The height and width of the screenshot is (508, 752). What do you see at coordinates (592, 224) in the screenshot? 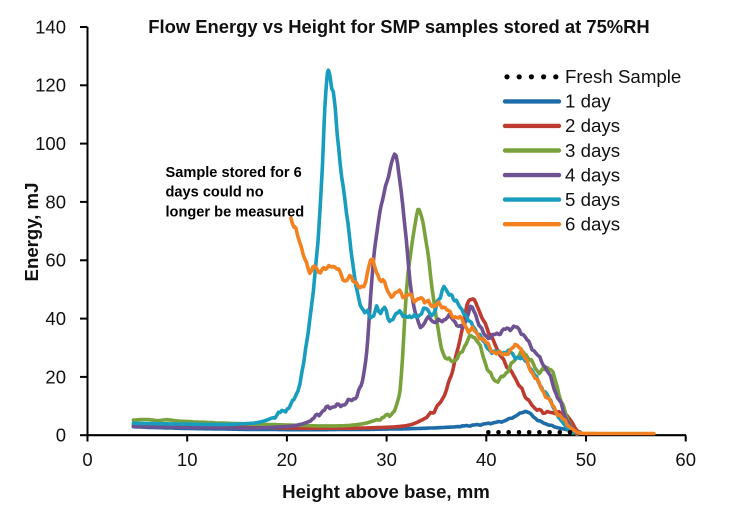
I see `svg-text: 6 days` at bounding box center [592, 224].